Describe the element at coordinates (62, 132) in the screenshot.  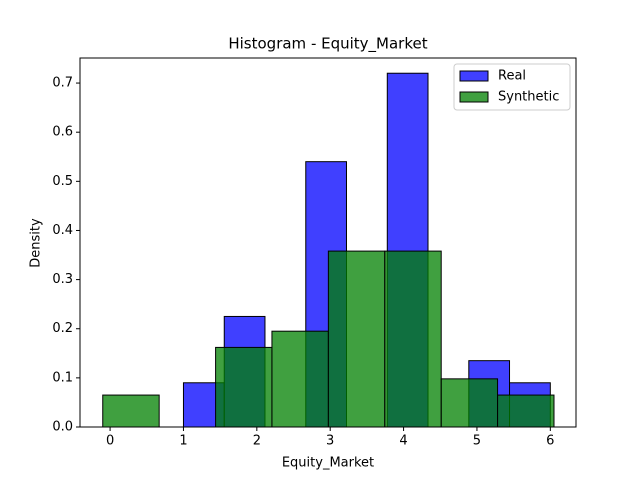
I see `y-tick-label: 0.6` at that location.